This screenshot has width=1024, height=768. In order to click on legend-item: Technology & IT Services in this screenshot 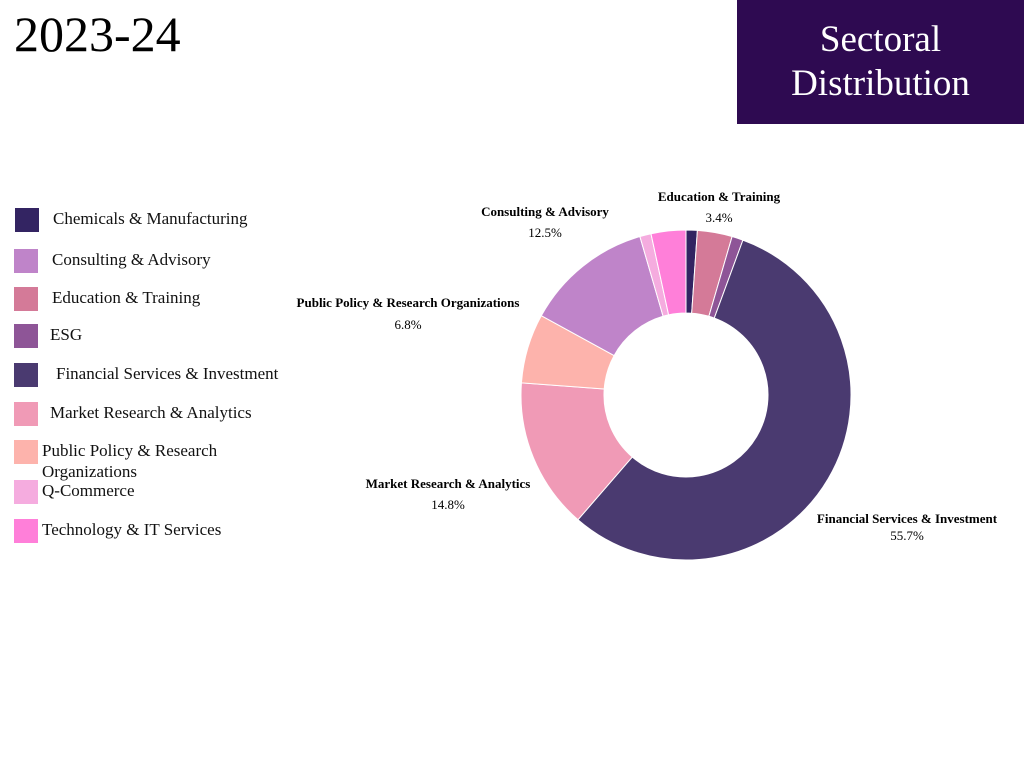, I will do `click(117, 531)`.